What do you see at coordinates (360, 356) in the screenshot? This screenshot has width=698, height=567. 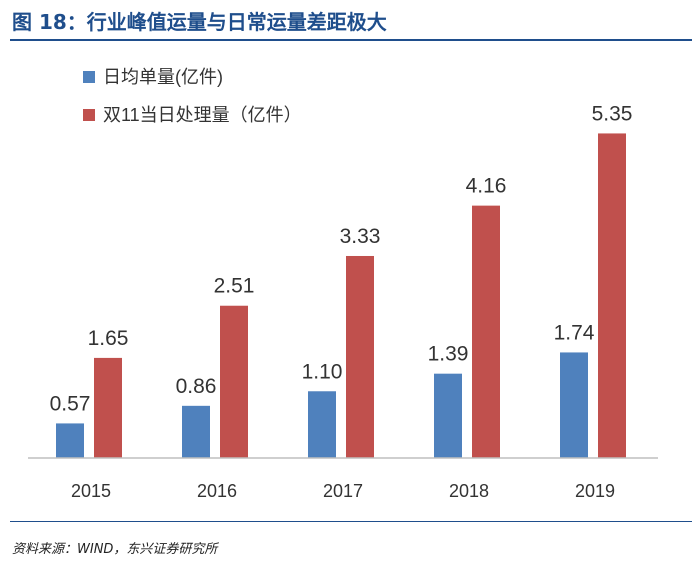 I see `bar-2-2017` at bounding box center [360, 356].